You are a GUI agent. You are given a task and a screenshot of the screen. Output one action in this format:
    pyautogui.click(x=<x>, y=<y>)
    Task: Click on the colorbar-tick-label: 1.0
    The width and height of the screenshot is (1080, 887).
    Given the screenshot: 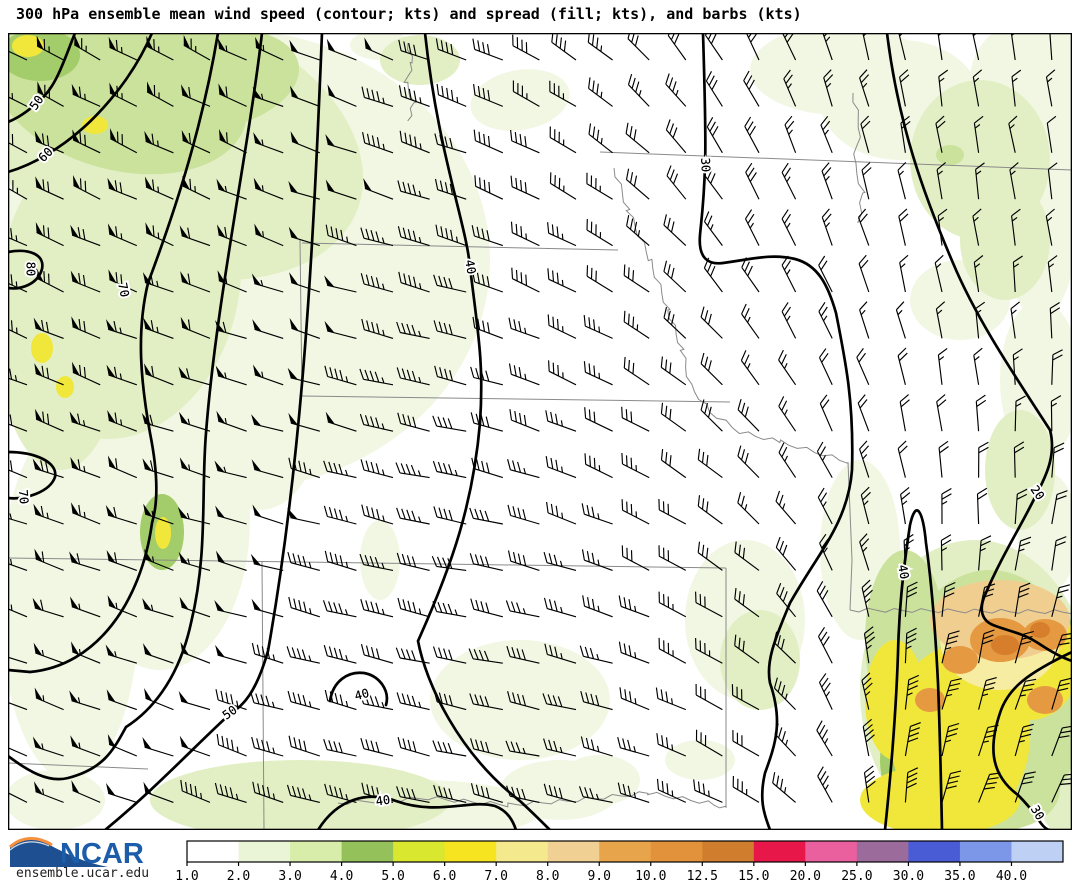 What is the action you would take?
    pyautogui.click(x=186, y=876)
    